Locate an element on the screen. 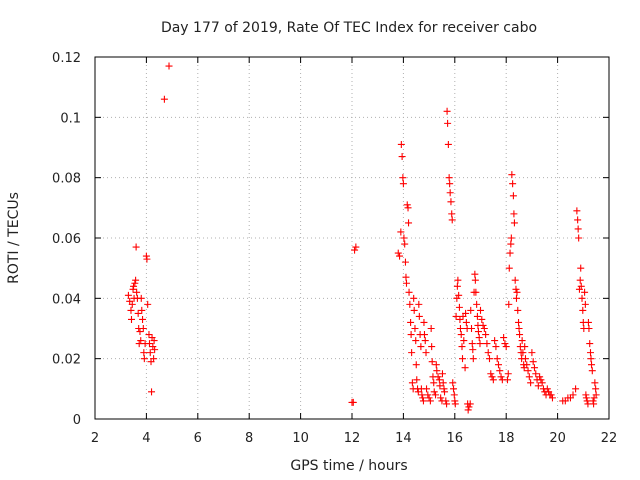  x-tick-label: 10 is located at coordinates (300, 438).